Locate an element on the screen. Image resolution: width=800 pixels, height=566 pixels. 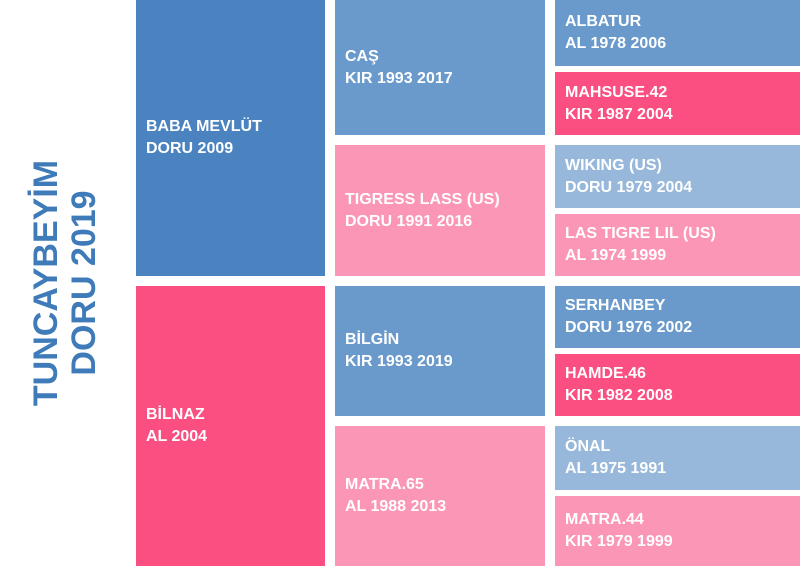
dam-dam-box: MATRA.65 AL 1988 2013 is located at coordinates (440, 496).